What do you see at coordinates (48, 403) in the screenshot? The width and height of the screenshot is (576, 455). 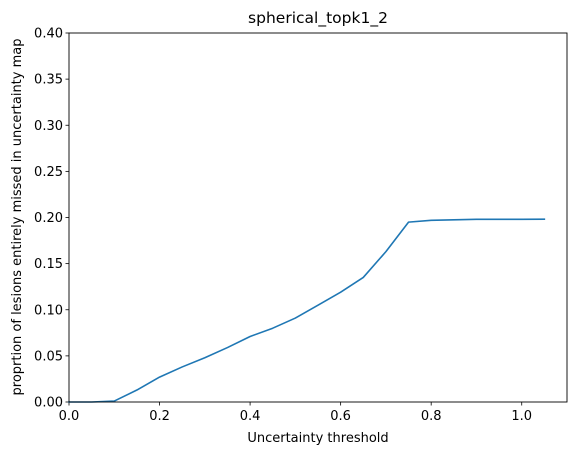 I see `y-tick-label: 0.00` at bounding box center [48, 403].